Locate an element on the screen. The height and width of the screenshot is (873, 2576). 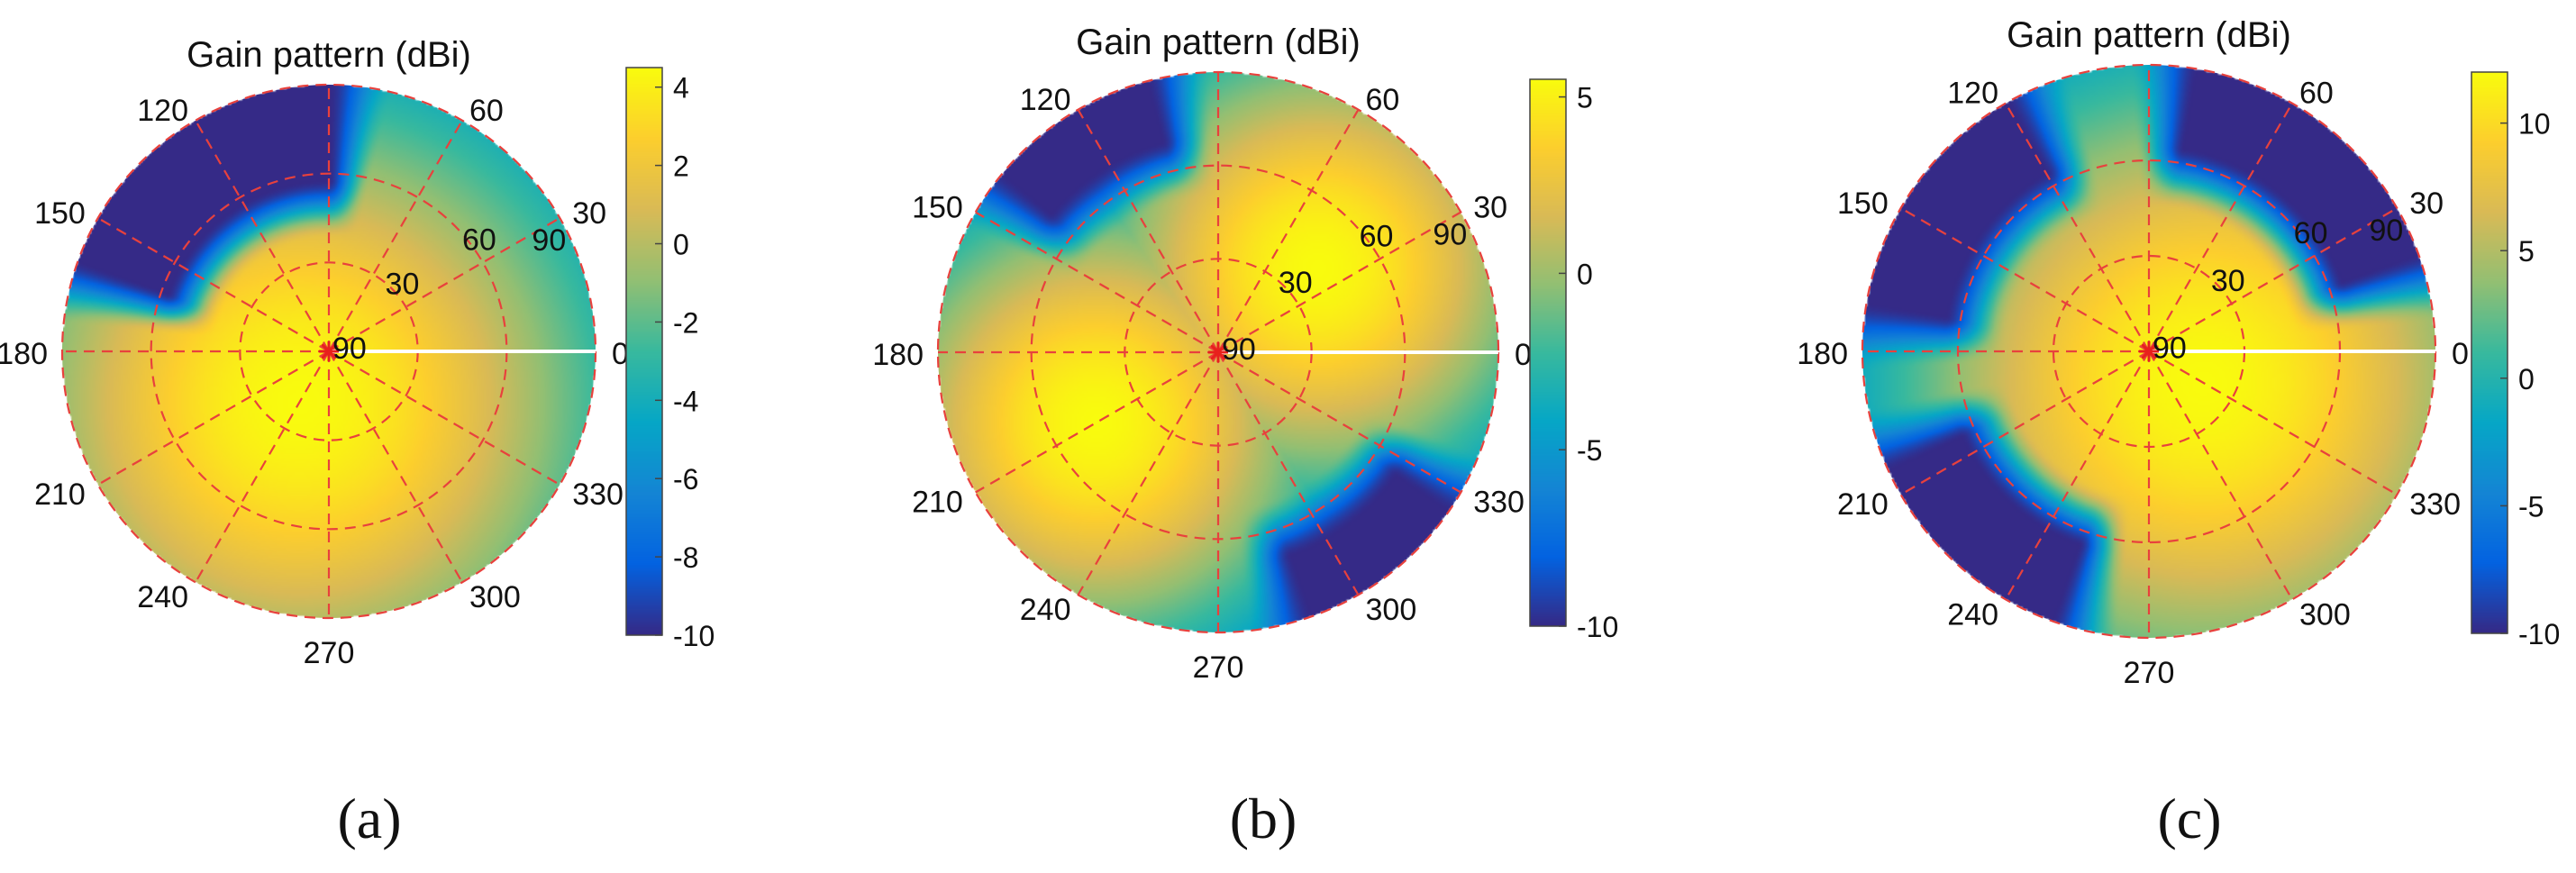
panel-label: (c) is located at coordinates (2189, 818).